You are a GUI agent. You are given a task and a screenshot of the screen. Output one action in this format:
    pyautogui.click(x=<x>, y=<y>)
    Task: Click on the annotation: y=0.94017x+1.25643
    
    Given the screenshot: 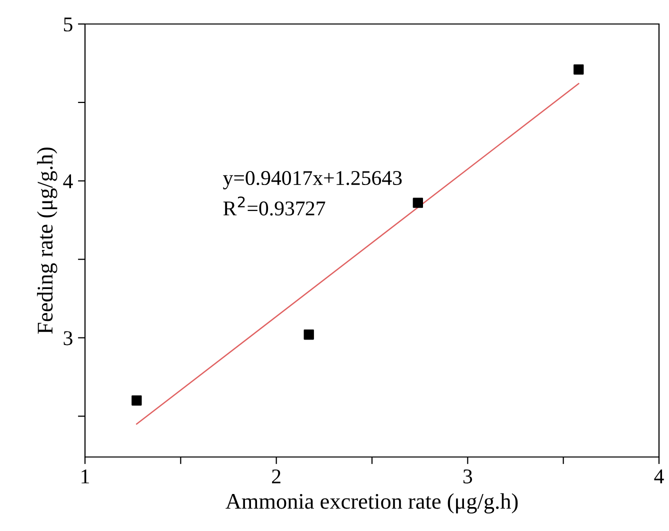 What is the action you would take?
    pyautogui.click(x=312, y=180)
    